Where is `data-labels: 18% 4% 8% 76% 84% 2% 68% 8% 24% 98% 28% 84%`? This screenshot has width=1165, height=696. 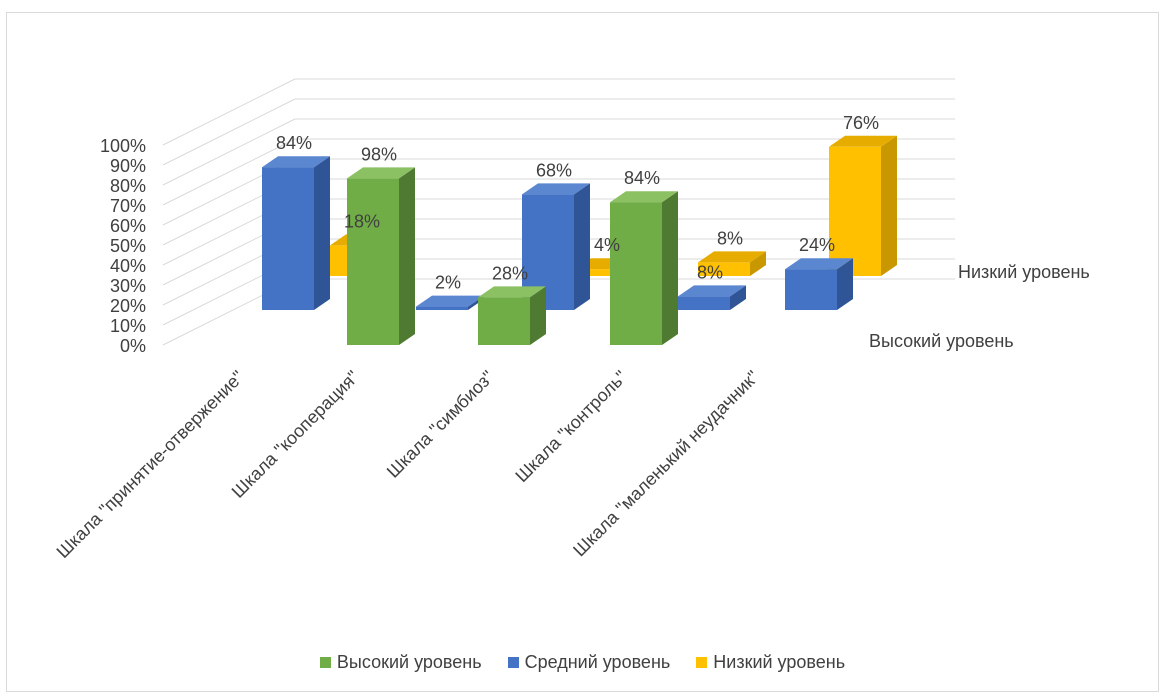
data-labels: 18% 4% 8% 76% 84% 2% 68% 8% 24% 98% 28% 84% is located at coordinates (577, 203).